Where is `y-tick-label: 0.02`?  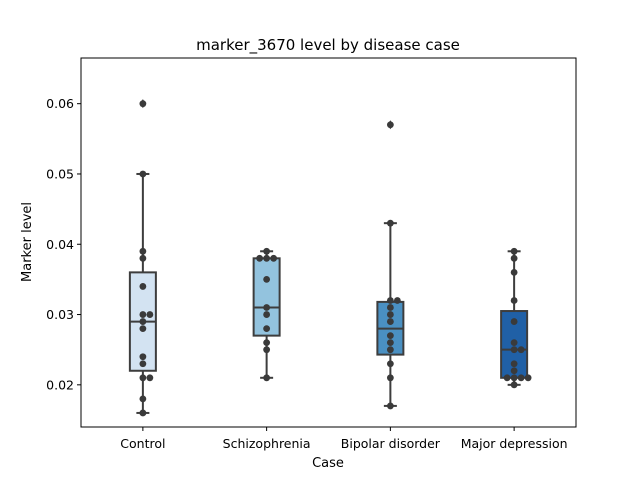
y-tick-label: 0.02 is located at coordinates (60, 384).